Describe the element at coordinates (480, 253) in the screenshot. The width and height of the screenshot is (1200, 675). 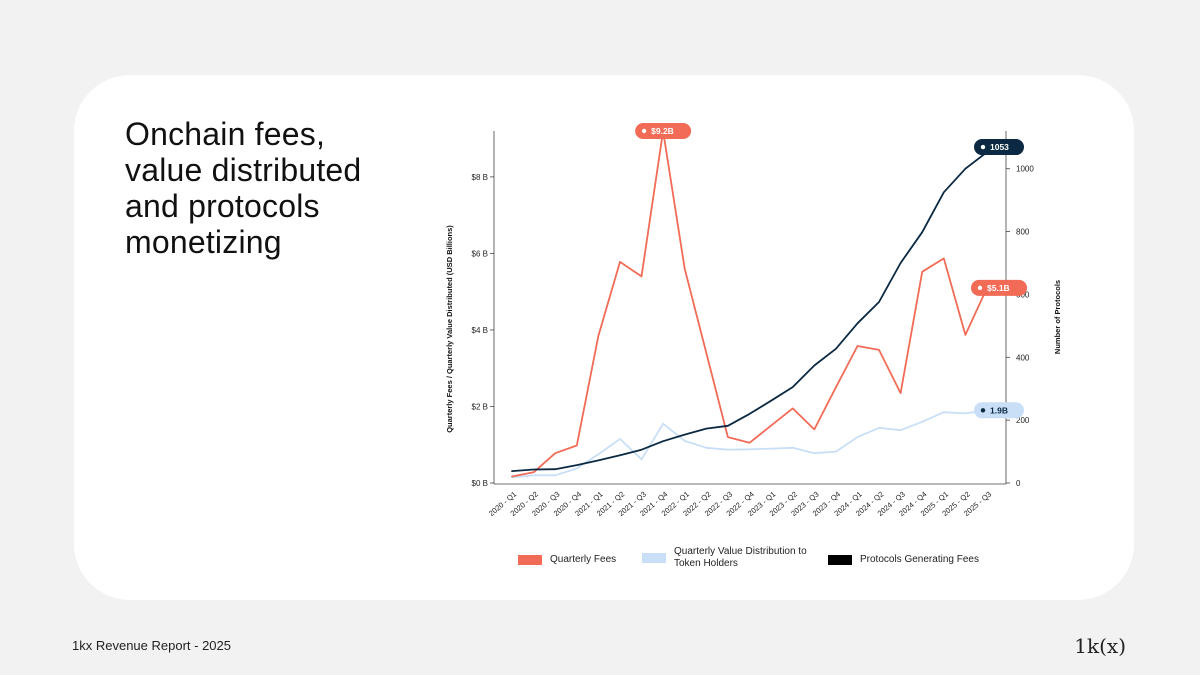
I see `y-tick-label: $6 B` at that location.